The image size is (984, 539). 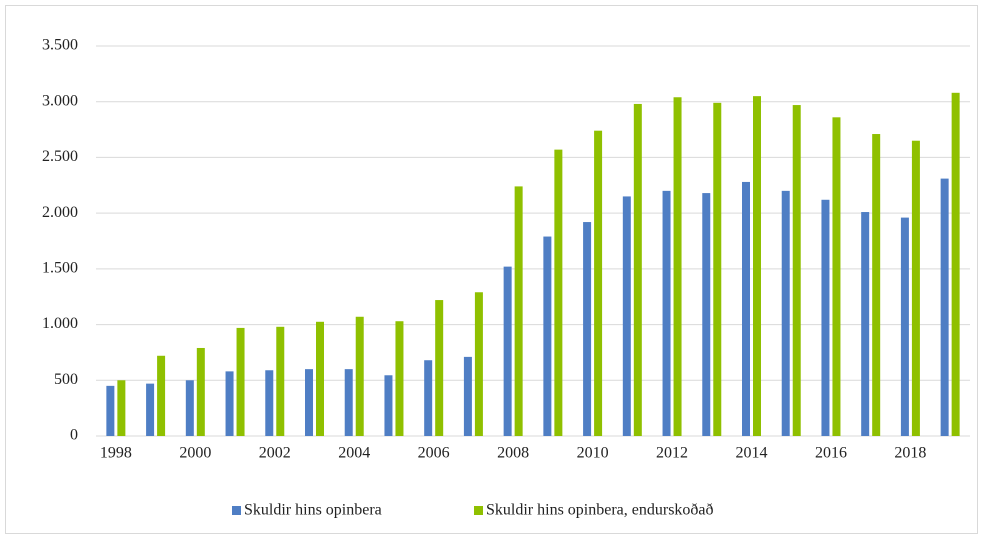 What do you see at coordinates (752, 453) in the screenshot?
I see `x-tick-label: 2014` at bounding box center [752, 453].